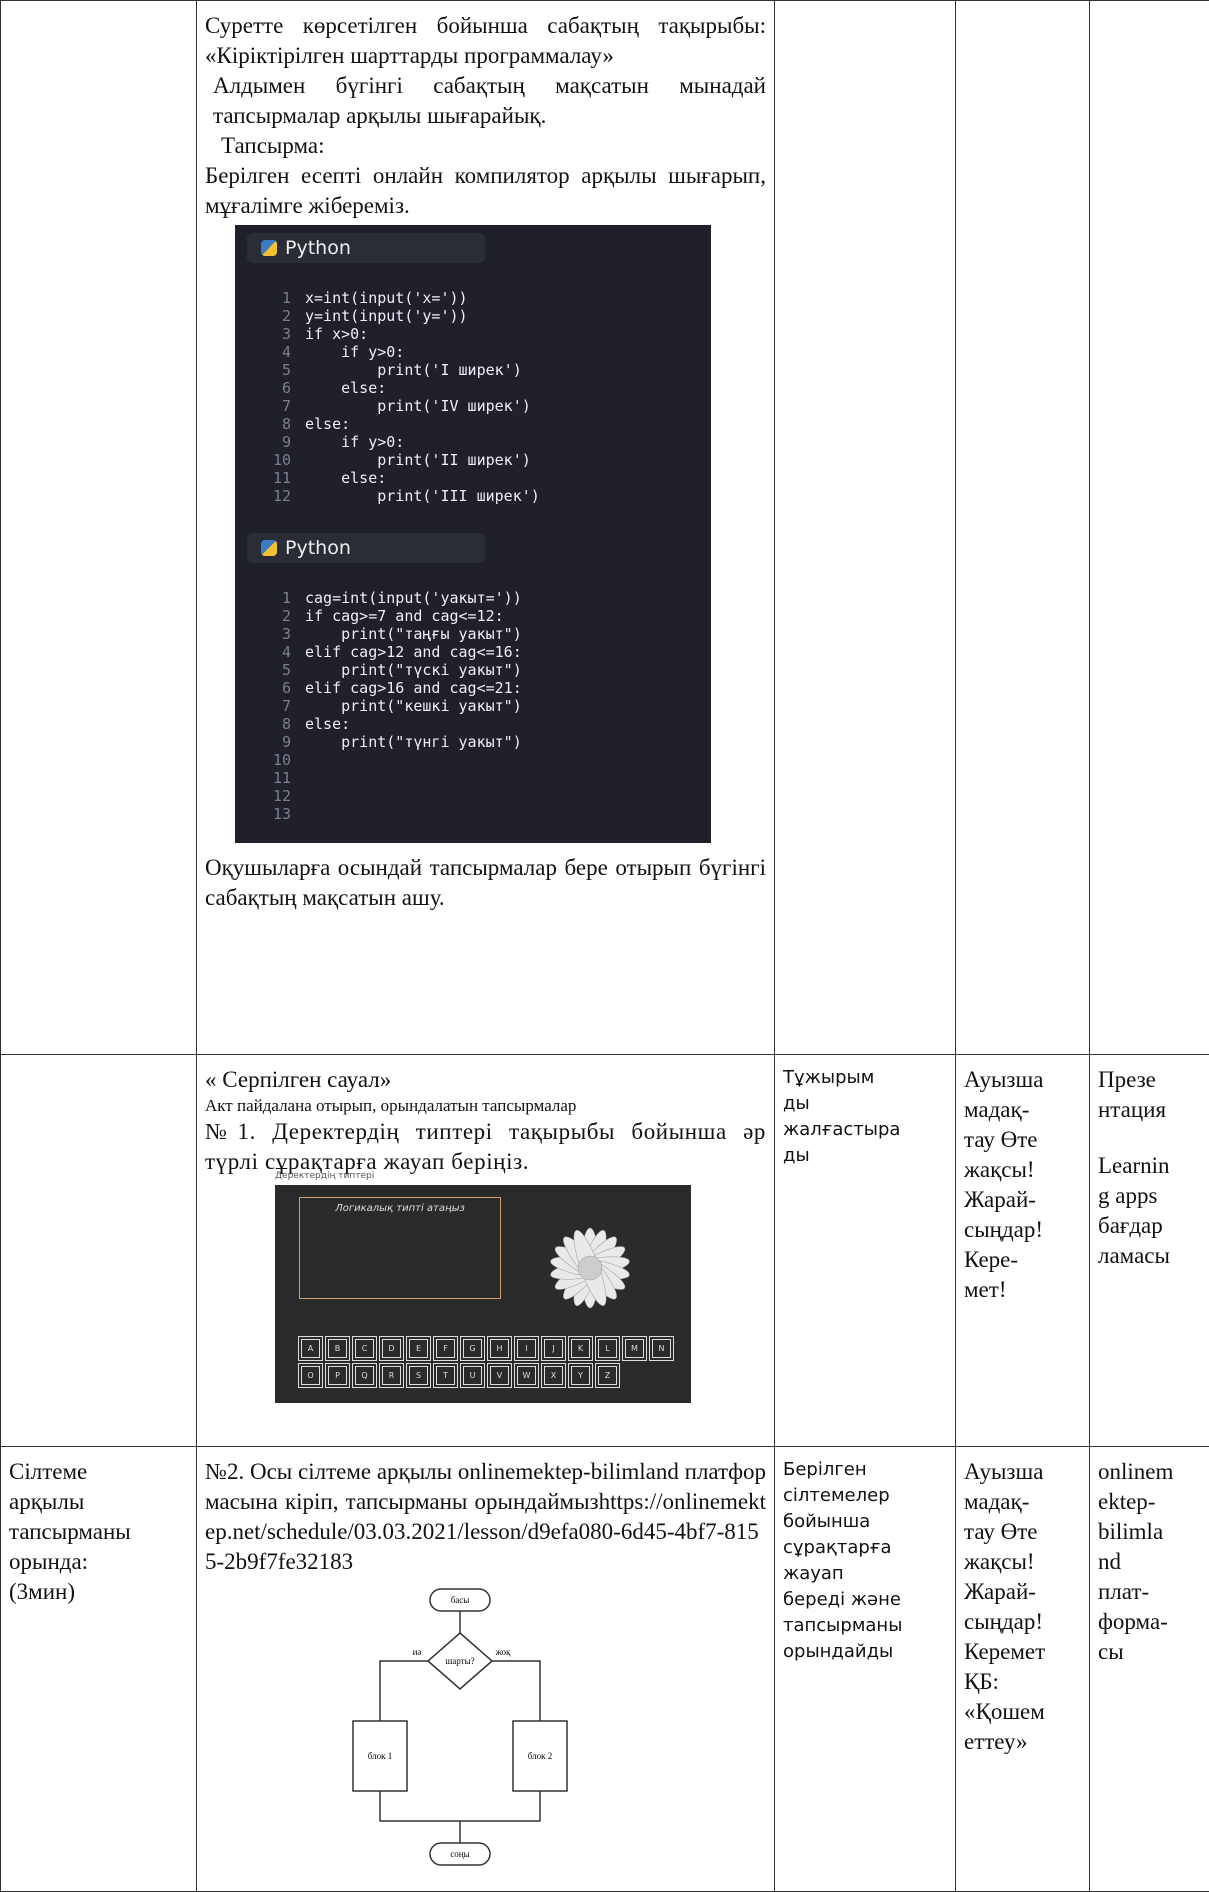 The height and width of the screenshot is (1892, 1209). Describe the element at coordinates (499, 1375) in the screenshot. I see `letter-key: V` at that location.